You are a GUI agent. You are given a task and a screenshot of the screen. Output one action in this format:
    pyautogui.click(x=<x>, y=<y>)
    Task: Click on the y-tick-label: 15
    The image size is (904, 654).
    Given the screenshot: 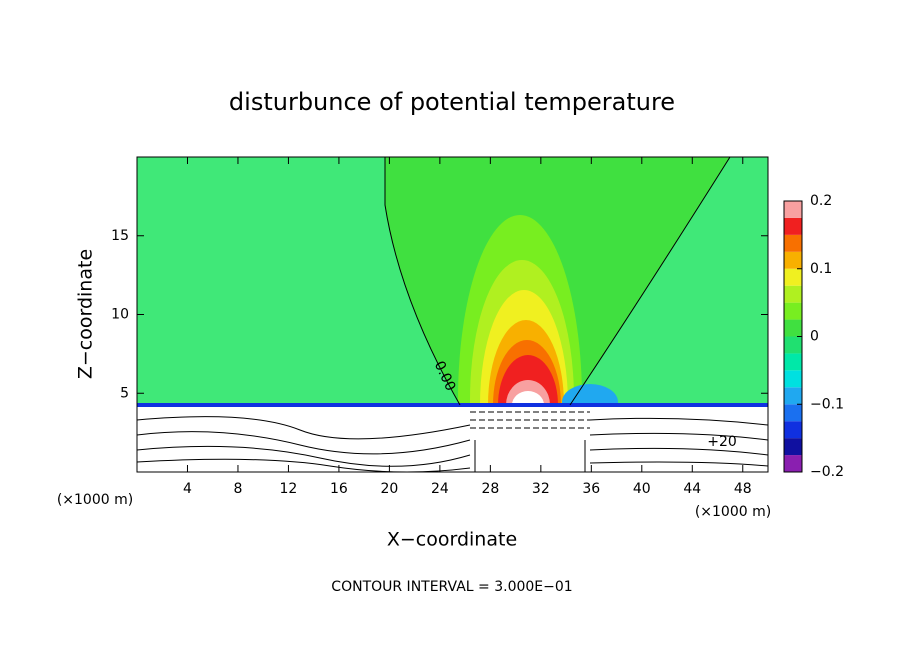 What is the action you would take?
    pyautogui.click(x=120, y=236)
    